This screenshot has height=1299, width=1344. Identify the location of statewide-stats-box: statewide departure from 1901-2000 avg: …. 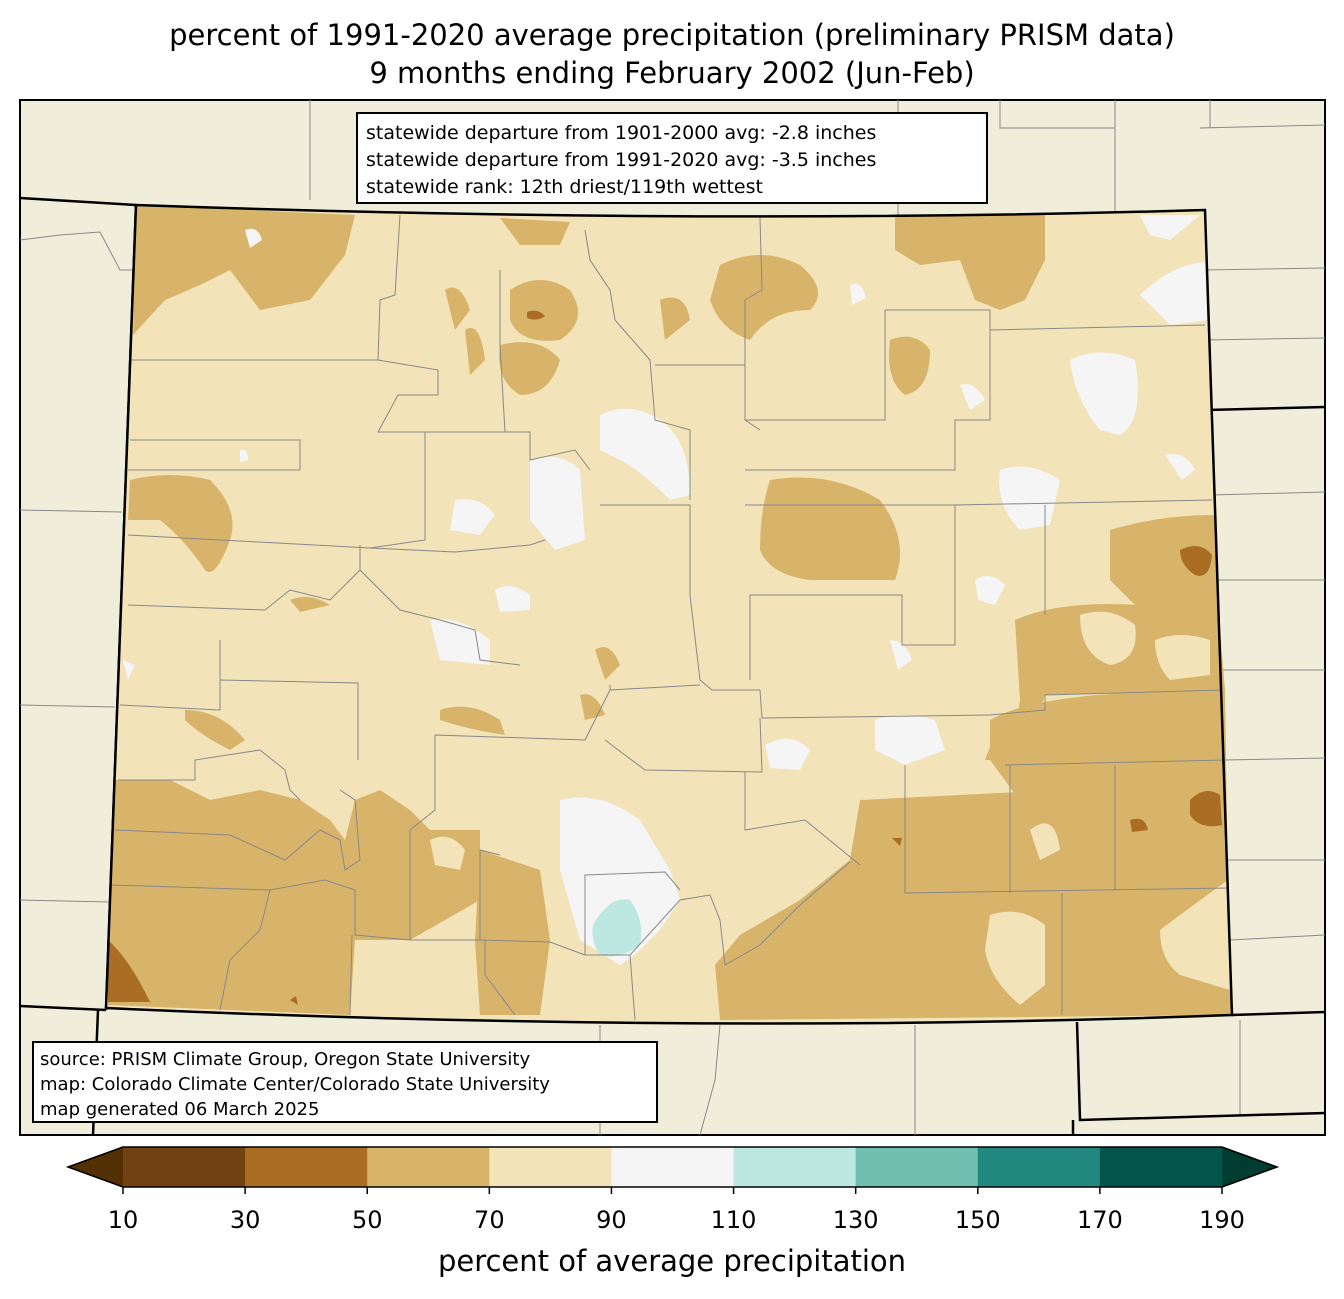
(672, 158).